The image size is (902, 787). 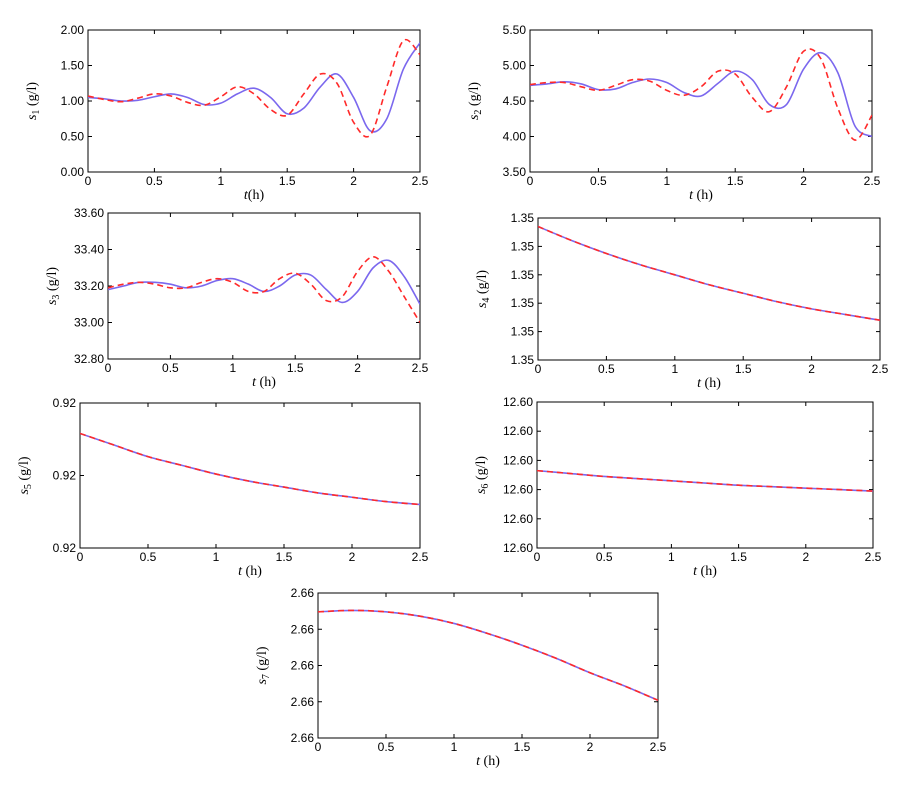 I want to click on y-axis-label: s6 (g/l), so click(x=482, y=475).